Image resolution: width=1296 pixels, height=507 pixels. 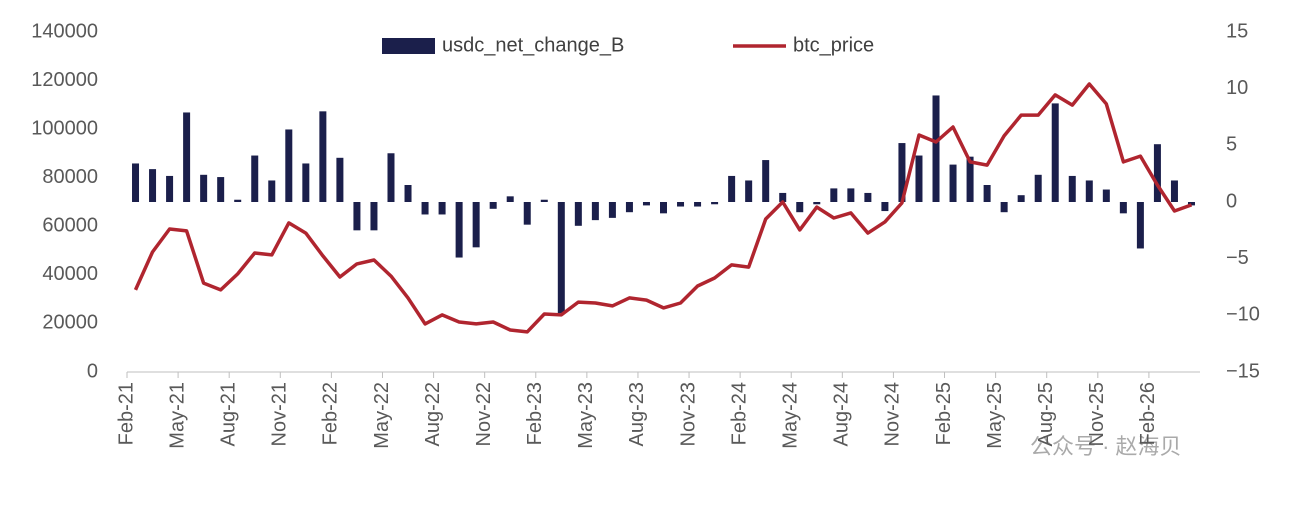 What do you see at coordinates (382, 415) in the screenshot?
I see `x-tick-label: May-22` at bounding box center [382, 415].